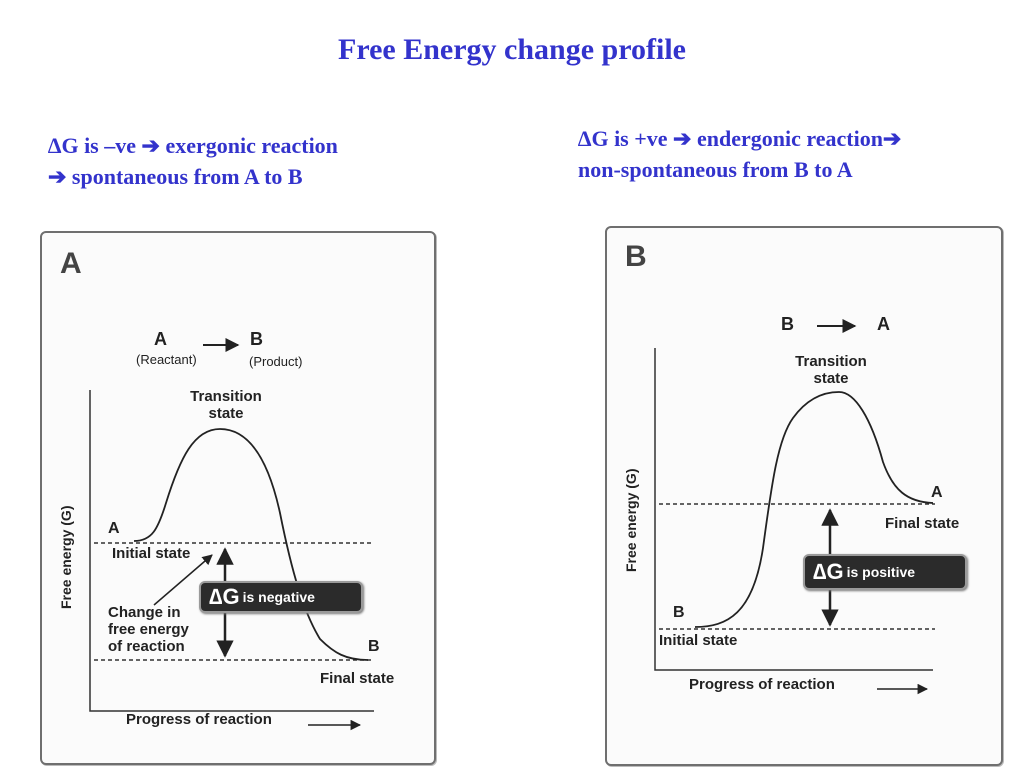  What do you see at coordinates (636, 256) in the screenshot?
I see `panel-b-label: B` at bounding box center [636, 256].